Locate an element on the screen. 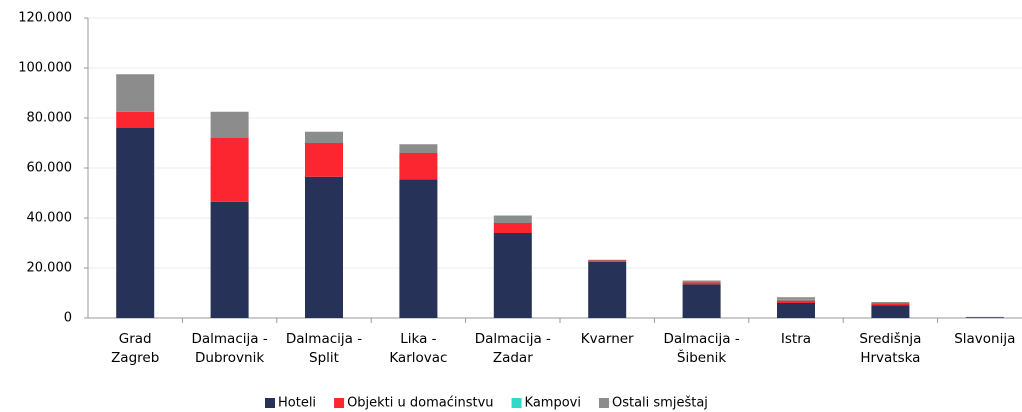  x-tick-label: Slavonija is located at coordinates (985, 339).